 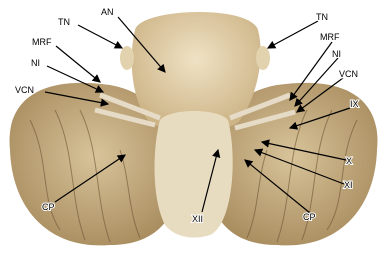 What do you see at coordinates (197, 219) in the screenshot?
I see `label: XII` at bounding box center [197, 219].